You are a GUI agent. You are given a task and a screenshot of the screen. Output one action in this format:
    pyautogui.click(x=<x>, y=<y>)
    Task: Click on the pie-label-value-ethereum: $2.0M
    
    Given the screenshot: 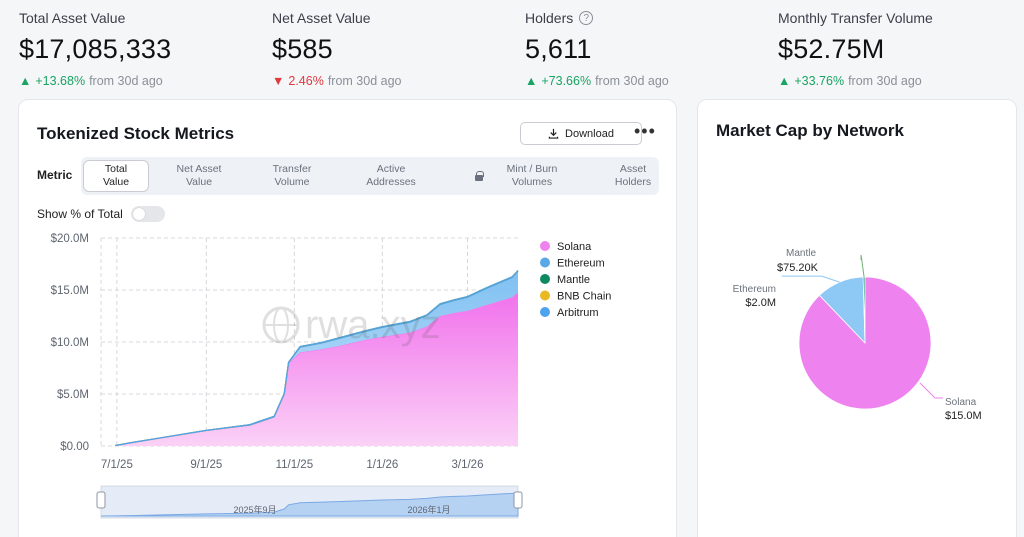 What is the action you would take?
    pyautogui.click(x=760, y=303)
    